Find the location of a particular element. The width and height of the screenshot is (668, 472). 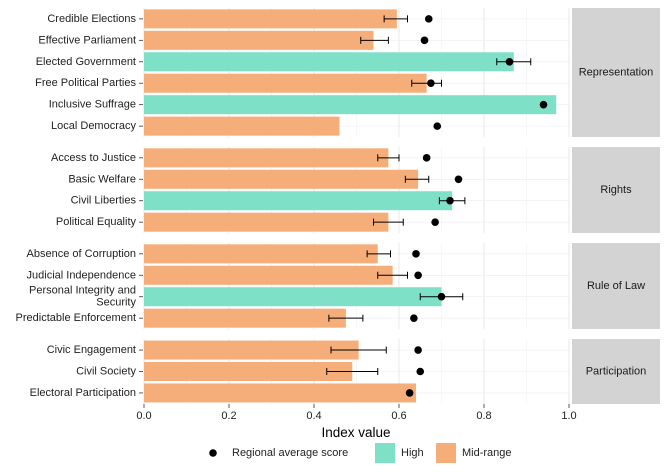

legend-label: Mid-range is located at coordinates (487, 453).